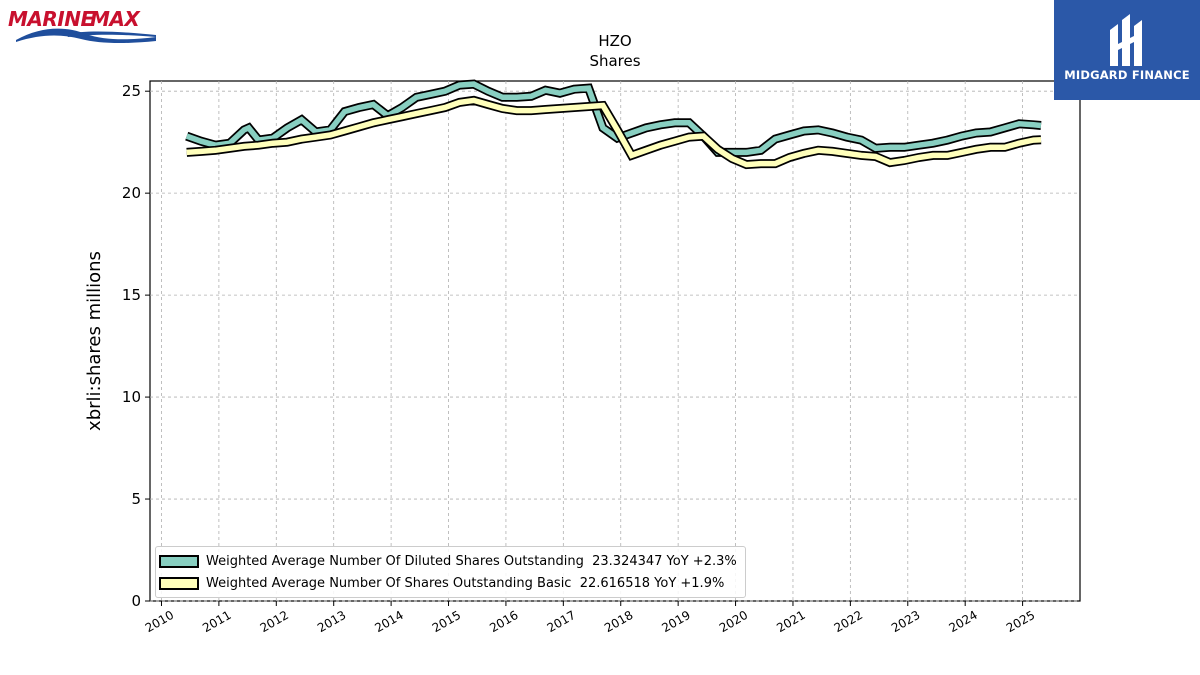 This screenshot has height=675, width=1200. What do you see at coordinates (388, 621) in the screenshot?
I see `x-tick-label: 2014` at bounding box center [388, 621].